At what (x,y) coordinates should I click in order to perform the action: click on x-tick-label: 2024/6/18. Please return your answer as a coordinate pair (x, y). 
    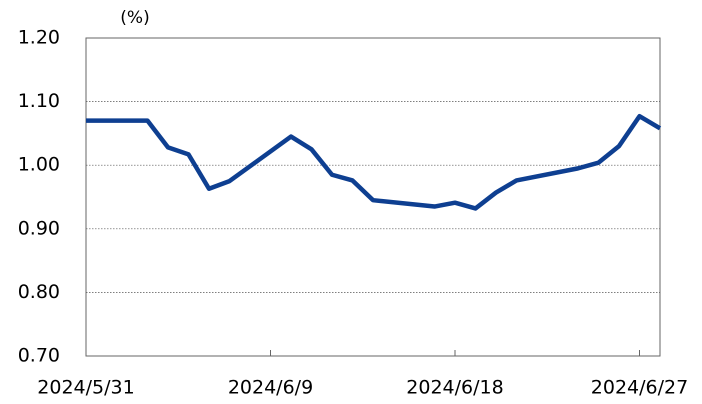
    Looking at the image, I should click on (454, 388).